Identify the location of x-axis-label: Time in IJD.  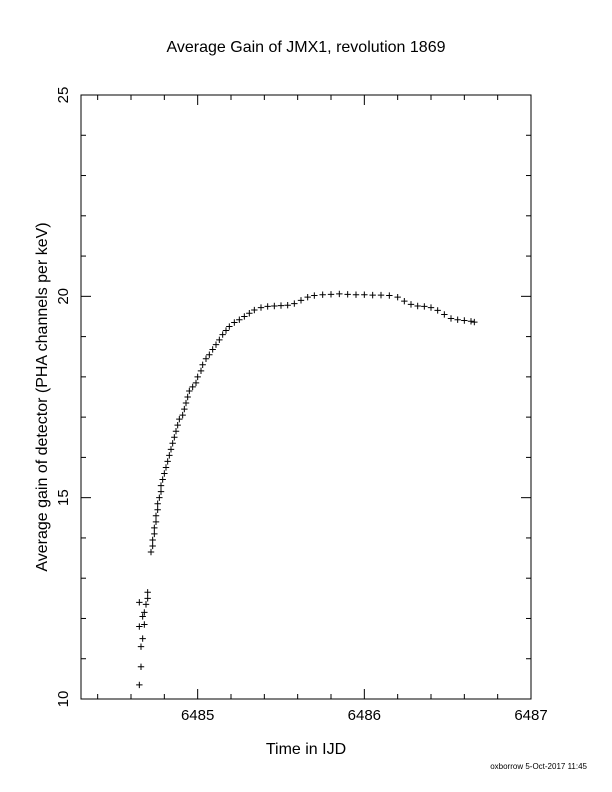
(306, 749).